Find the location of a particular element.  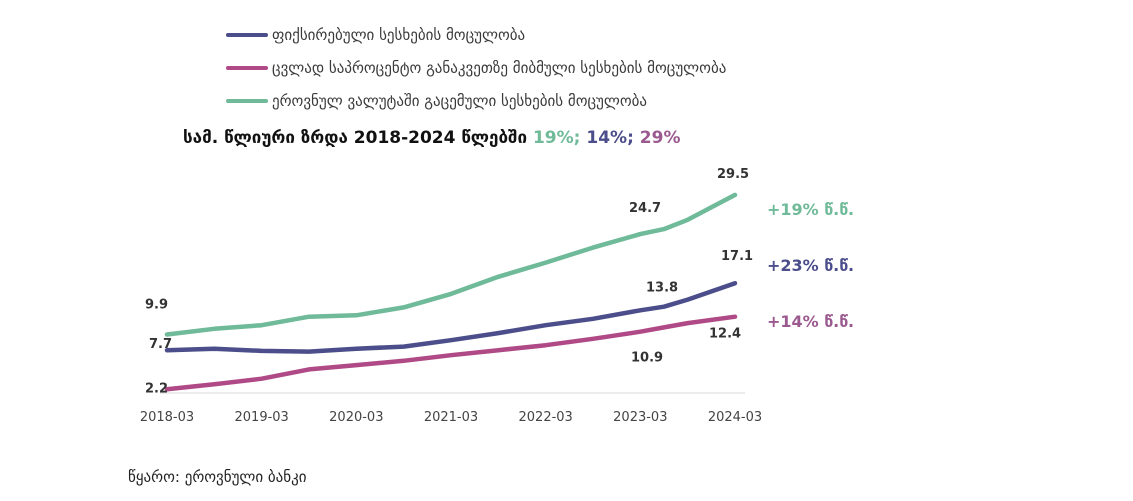

chart-title-value: 14%; is located at coordinates (612, 138).